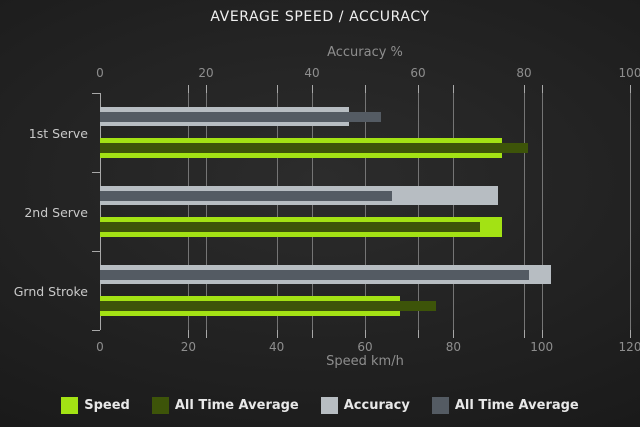  Describe the element at coordinates (365, 52) in the screenshot. I see `top-axis-label: Accuracy %` at that location.